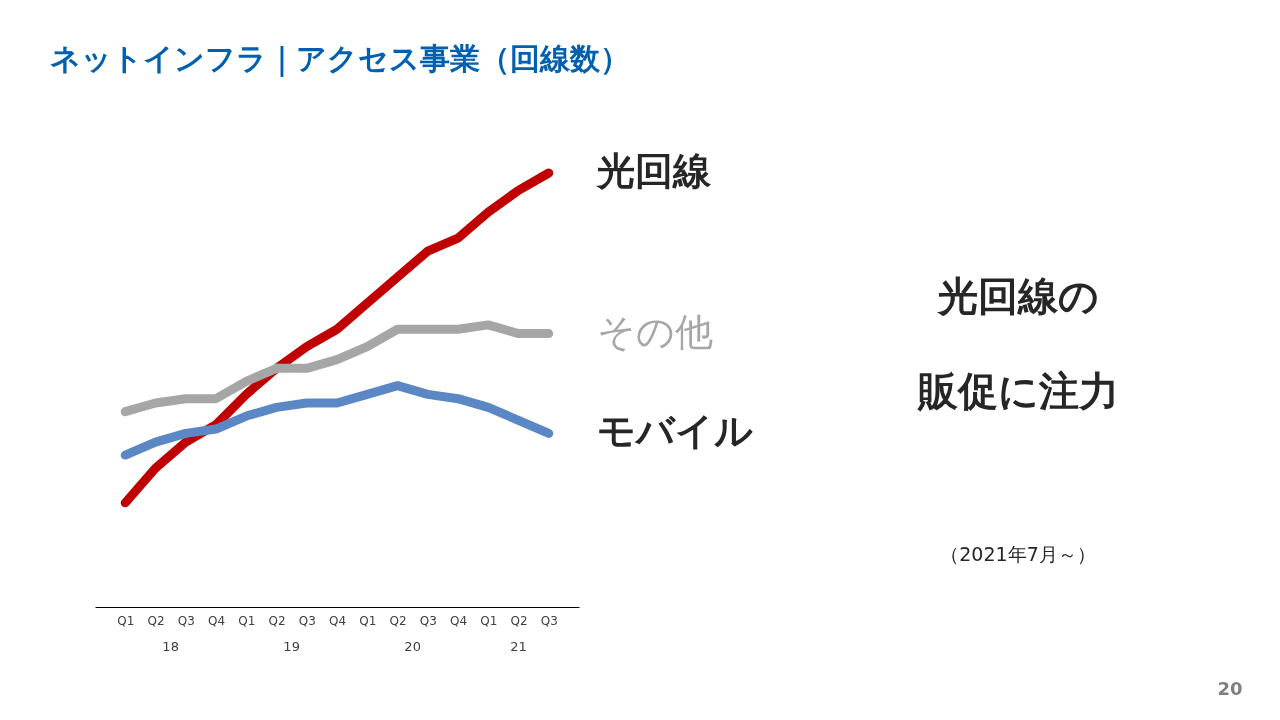 This screenshot has height=720, width=1280. Describe the element at coordinates (518, 646) in the screenshot. I see `text: 21` at that location.